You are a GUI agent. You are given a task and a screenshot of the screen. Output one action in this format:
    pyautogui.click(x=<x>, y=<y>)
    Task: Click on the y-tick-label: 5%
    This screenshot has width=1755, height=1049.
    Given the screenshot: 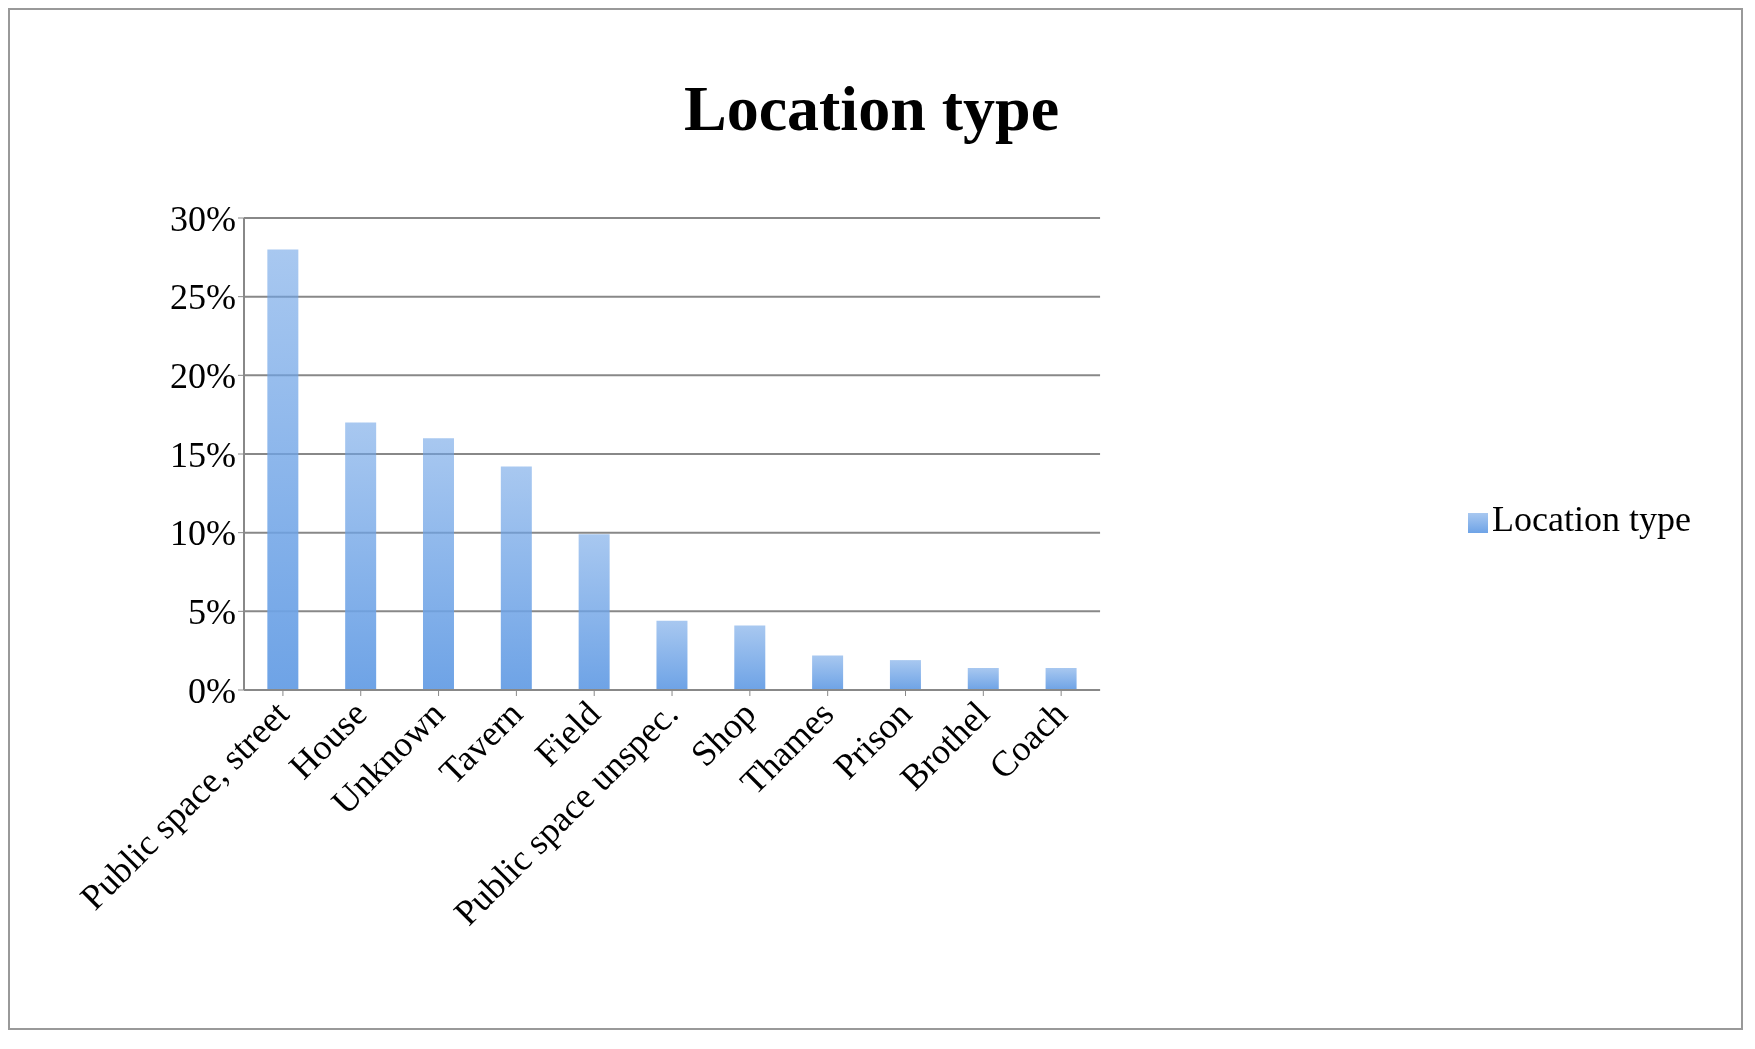 What is the action you would take?
    pyautogui.click(x=212, y=612)
    